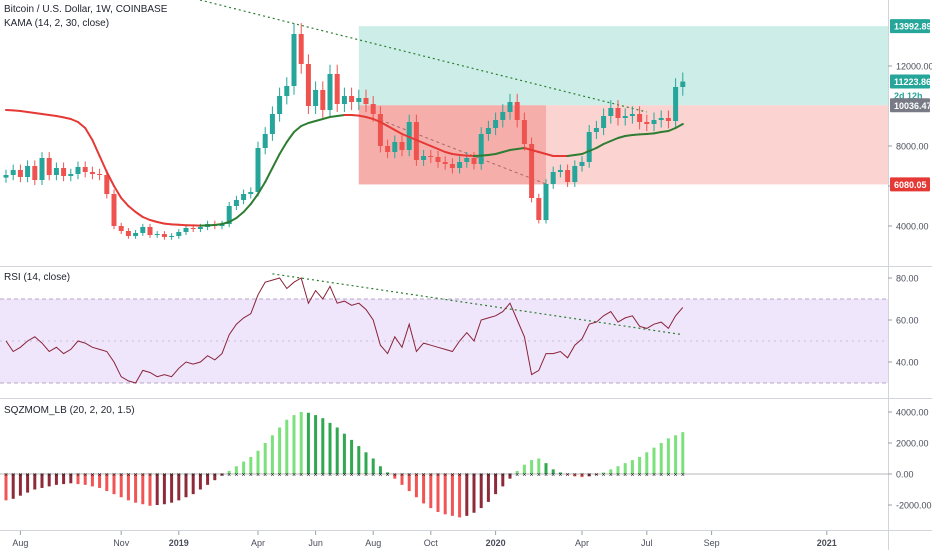 The width and height of the screenshot is (932, 555). What do you see at coordinates (712, 543) in the screenshot?
I see `time-axis-label: Sep` at bounding box center [712, 543].